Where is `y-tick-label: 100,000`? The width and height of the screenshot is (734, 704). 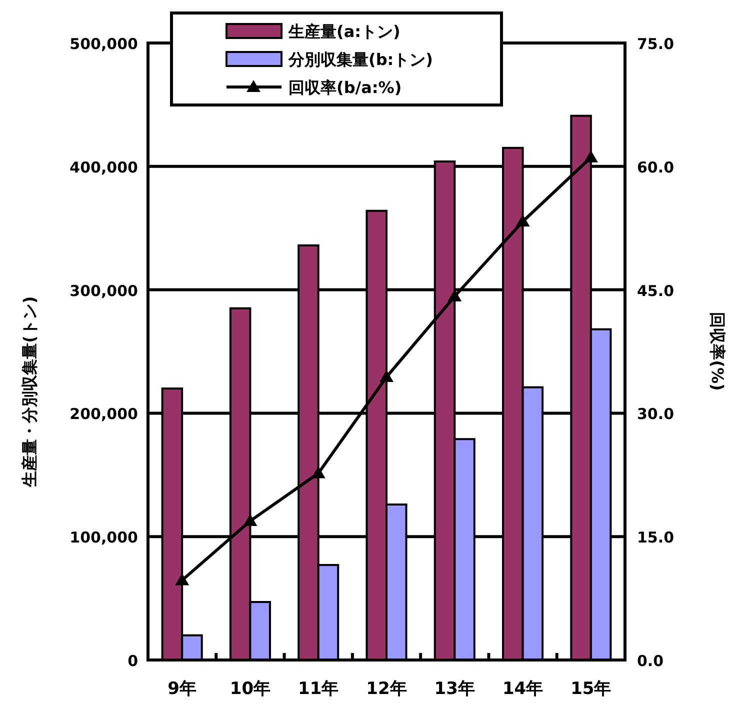
y-tick-label: 100,000 is located at coordinates (104, 537).